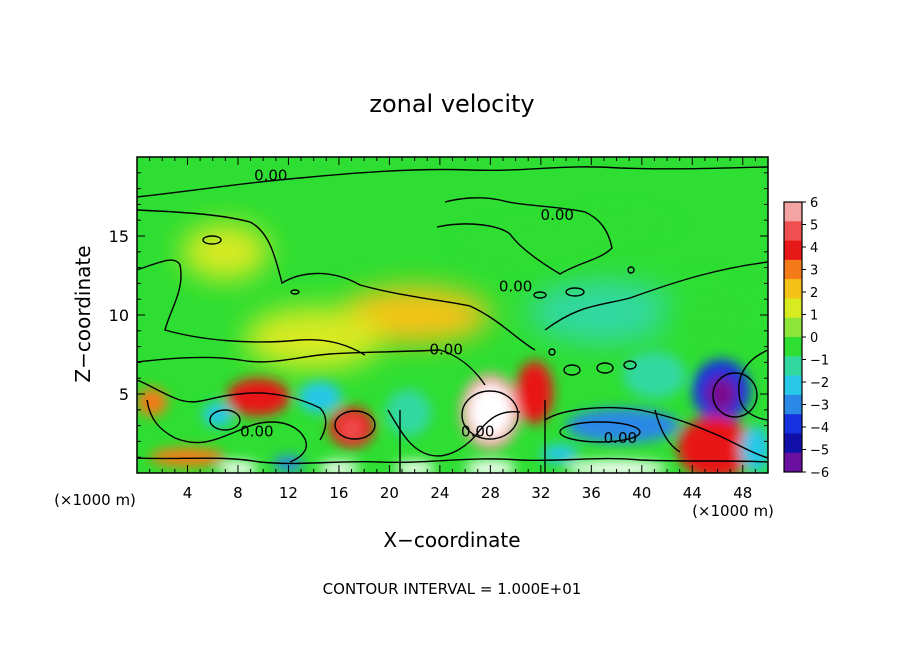  Describe the element at coordinates (819, 473) in the screenshot. I see `colorbar-tick-label: −6` at that location.